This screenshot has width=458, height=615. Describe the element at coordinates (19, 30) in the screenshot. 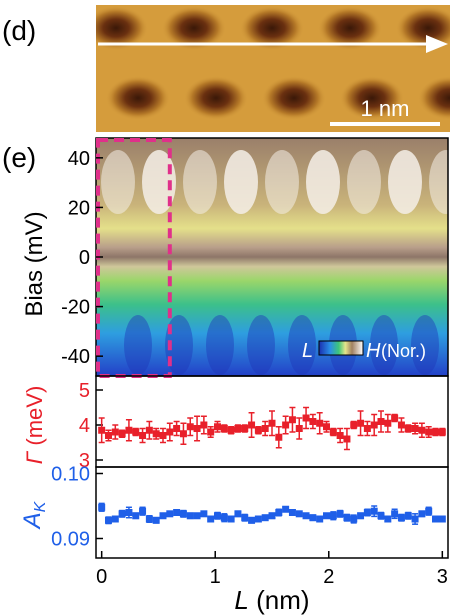

I see `panel-d-label: (d)` at that location.